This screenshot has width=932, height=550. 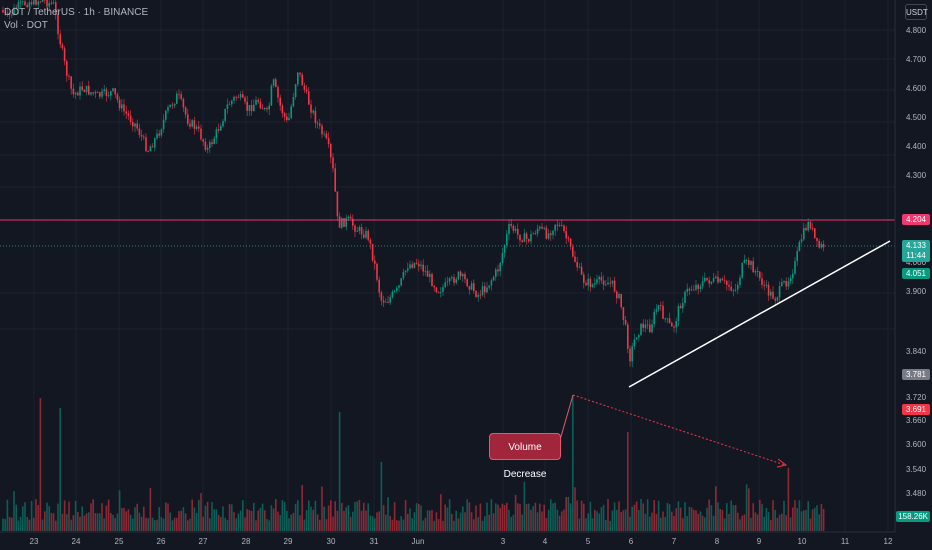 What do you see at coordinates (76, 12) in the screenshot?
I see `symbol-legend: DOT / TetherUS · 1h · BINANCE` at bounding box center [76, 12].